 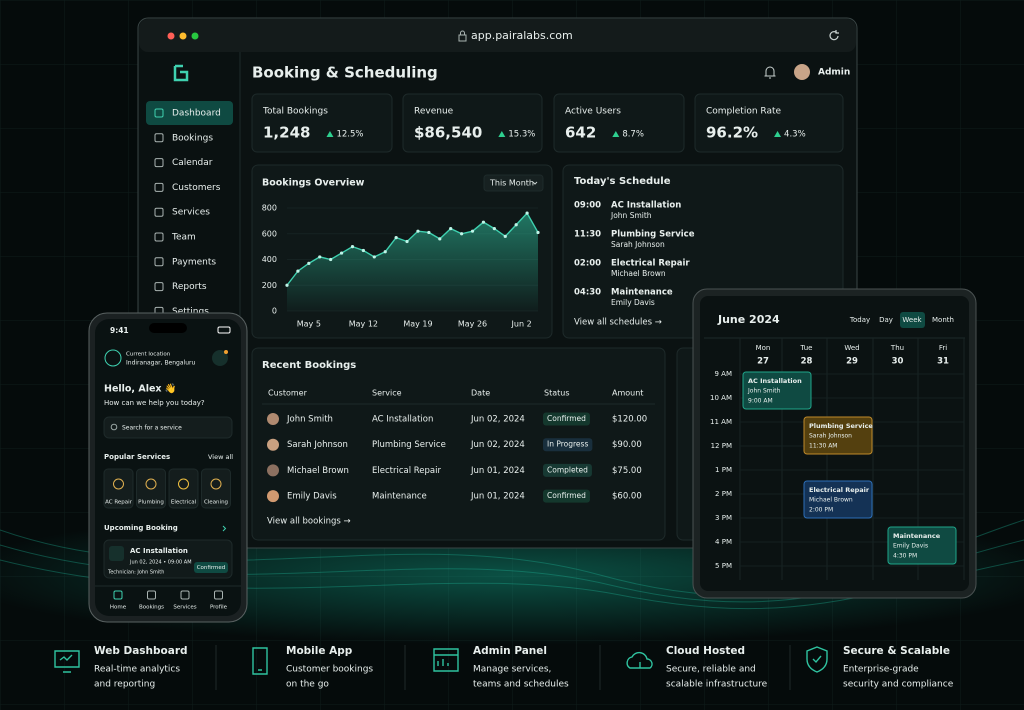 What do you see at coordinates (770, 72) in the screenshot?
I see `bell-icon` at bounding box center [770, 72].